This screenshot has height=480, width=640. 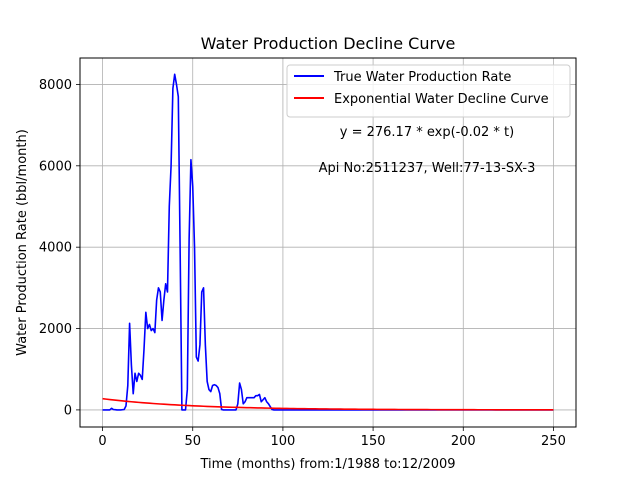 What do you see at coordinates (373, 441) in the screenshot?
I see `x-tick-label: 150` at bounding box center [373, 441].